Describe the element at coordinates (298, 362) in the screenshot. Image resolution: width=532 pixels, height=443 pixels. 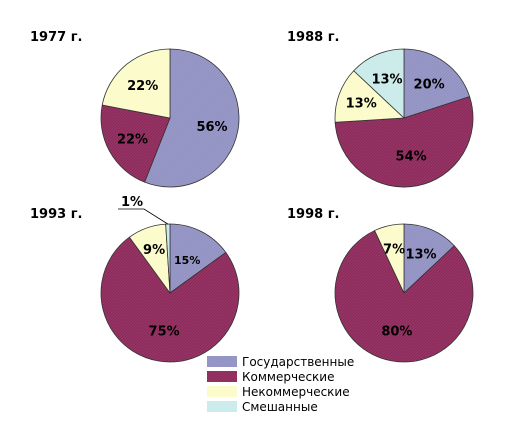
I see `legend-label-state: Государственные` at that location.